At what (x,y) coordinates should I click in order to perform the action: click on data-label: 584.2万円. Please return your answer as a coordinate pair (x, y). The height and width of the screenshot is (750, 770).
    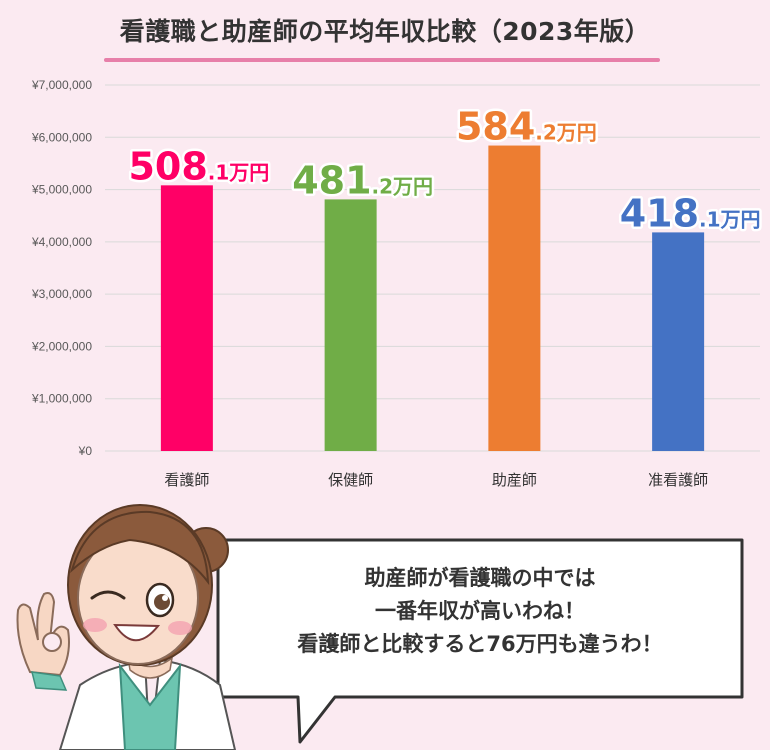
    Looking at the image, I should click on (526, 127).